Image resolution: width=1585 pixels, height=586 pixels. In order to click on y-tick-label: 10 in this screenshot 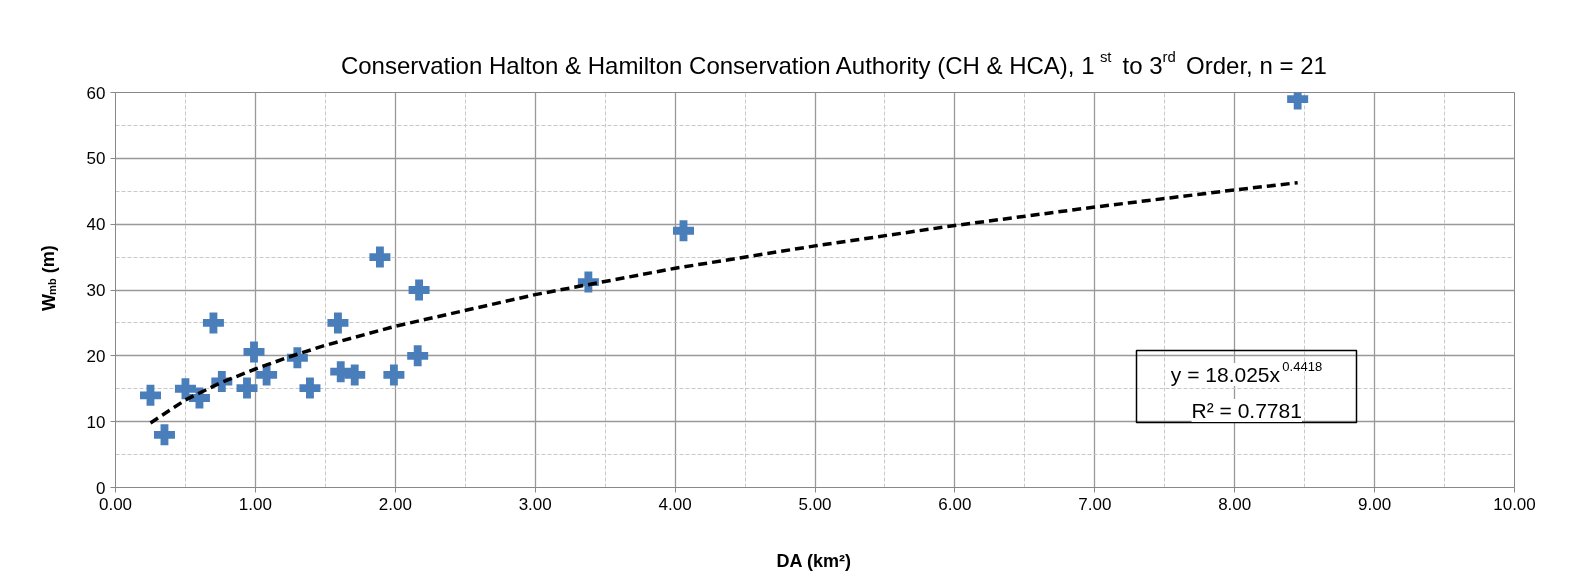, I will do `click(96, 422)`.